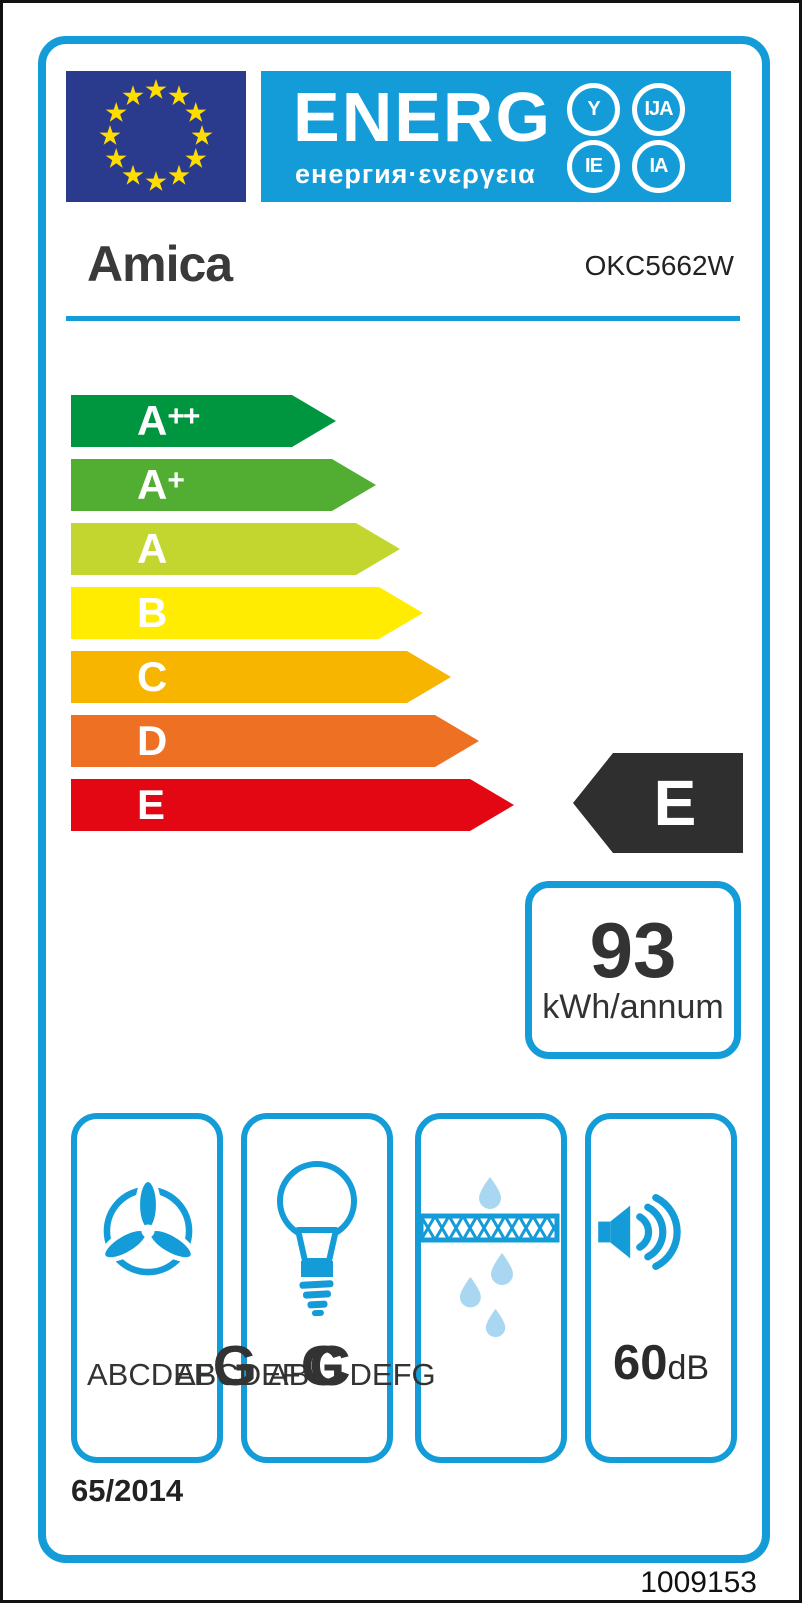 The image size is (802, 1603). I want to click on rating-arrow-label: D, so click(152, 740).